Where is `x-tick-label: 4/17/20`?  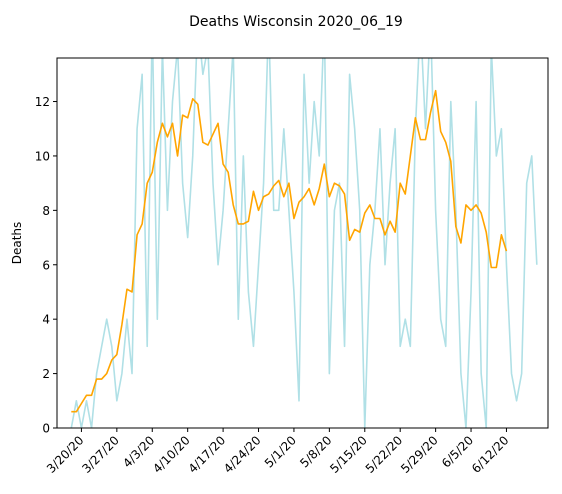
x-tick-label: 4/17/20 is located at coordinates (207, 454).